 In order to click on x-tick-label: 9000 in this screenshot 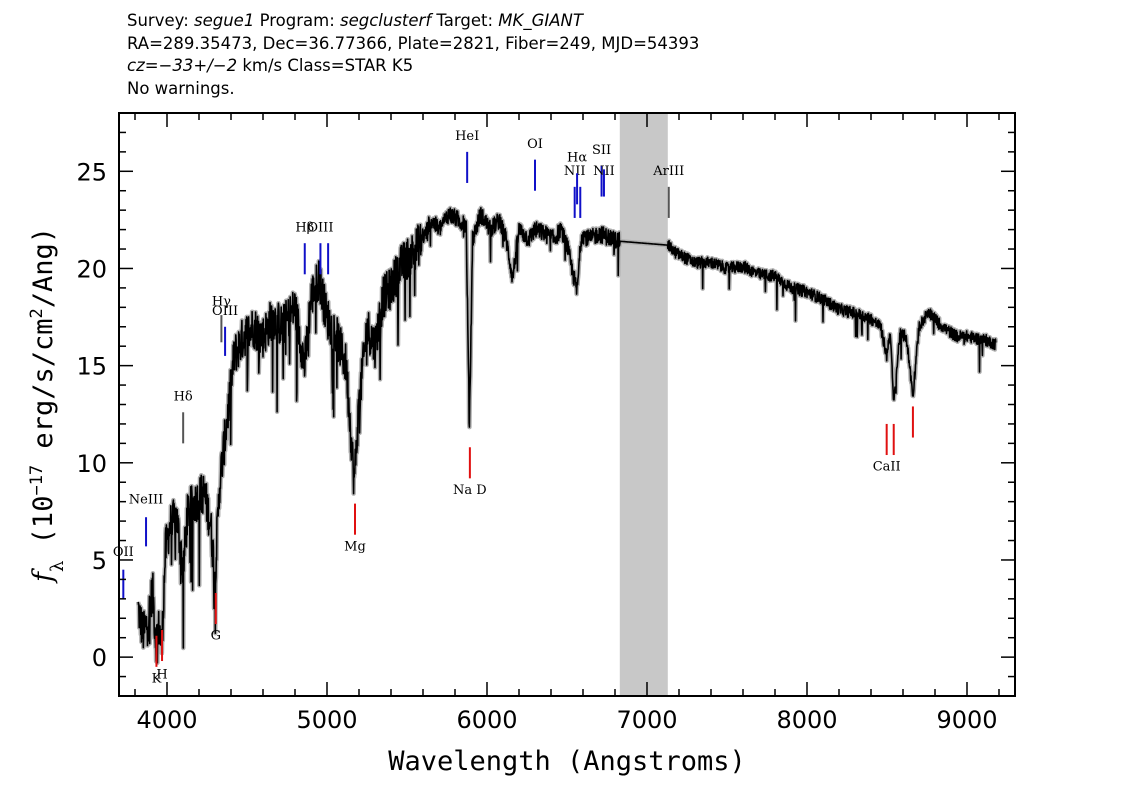, I will do `click(966, 720)`.